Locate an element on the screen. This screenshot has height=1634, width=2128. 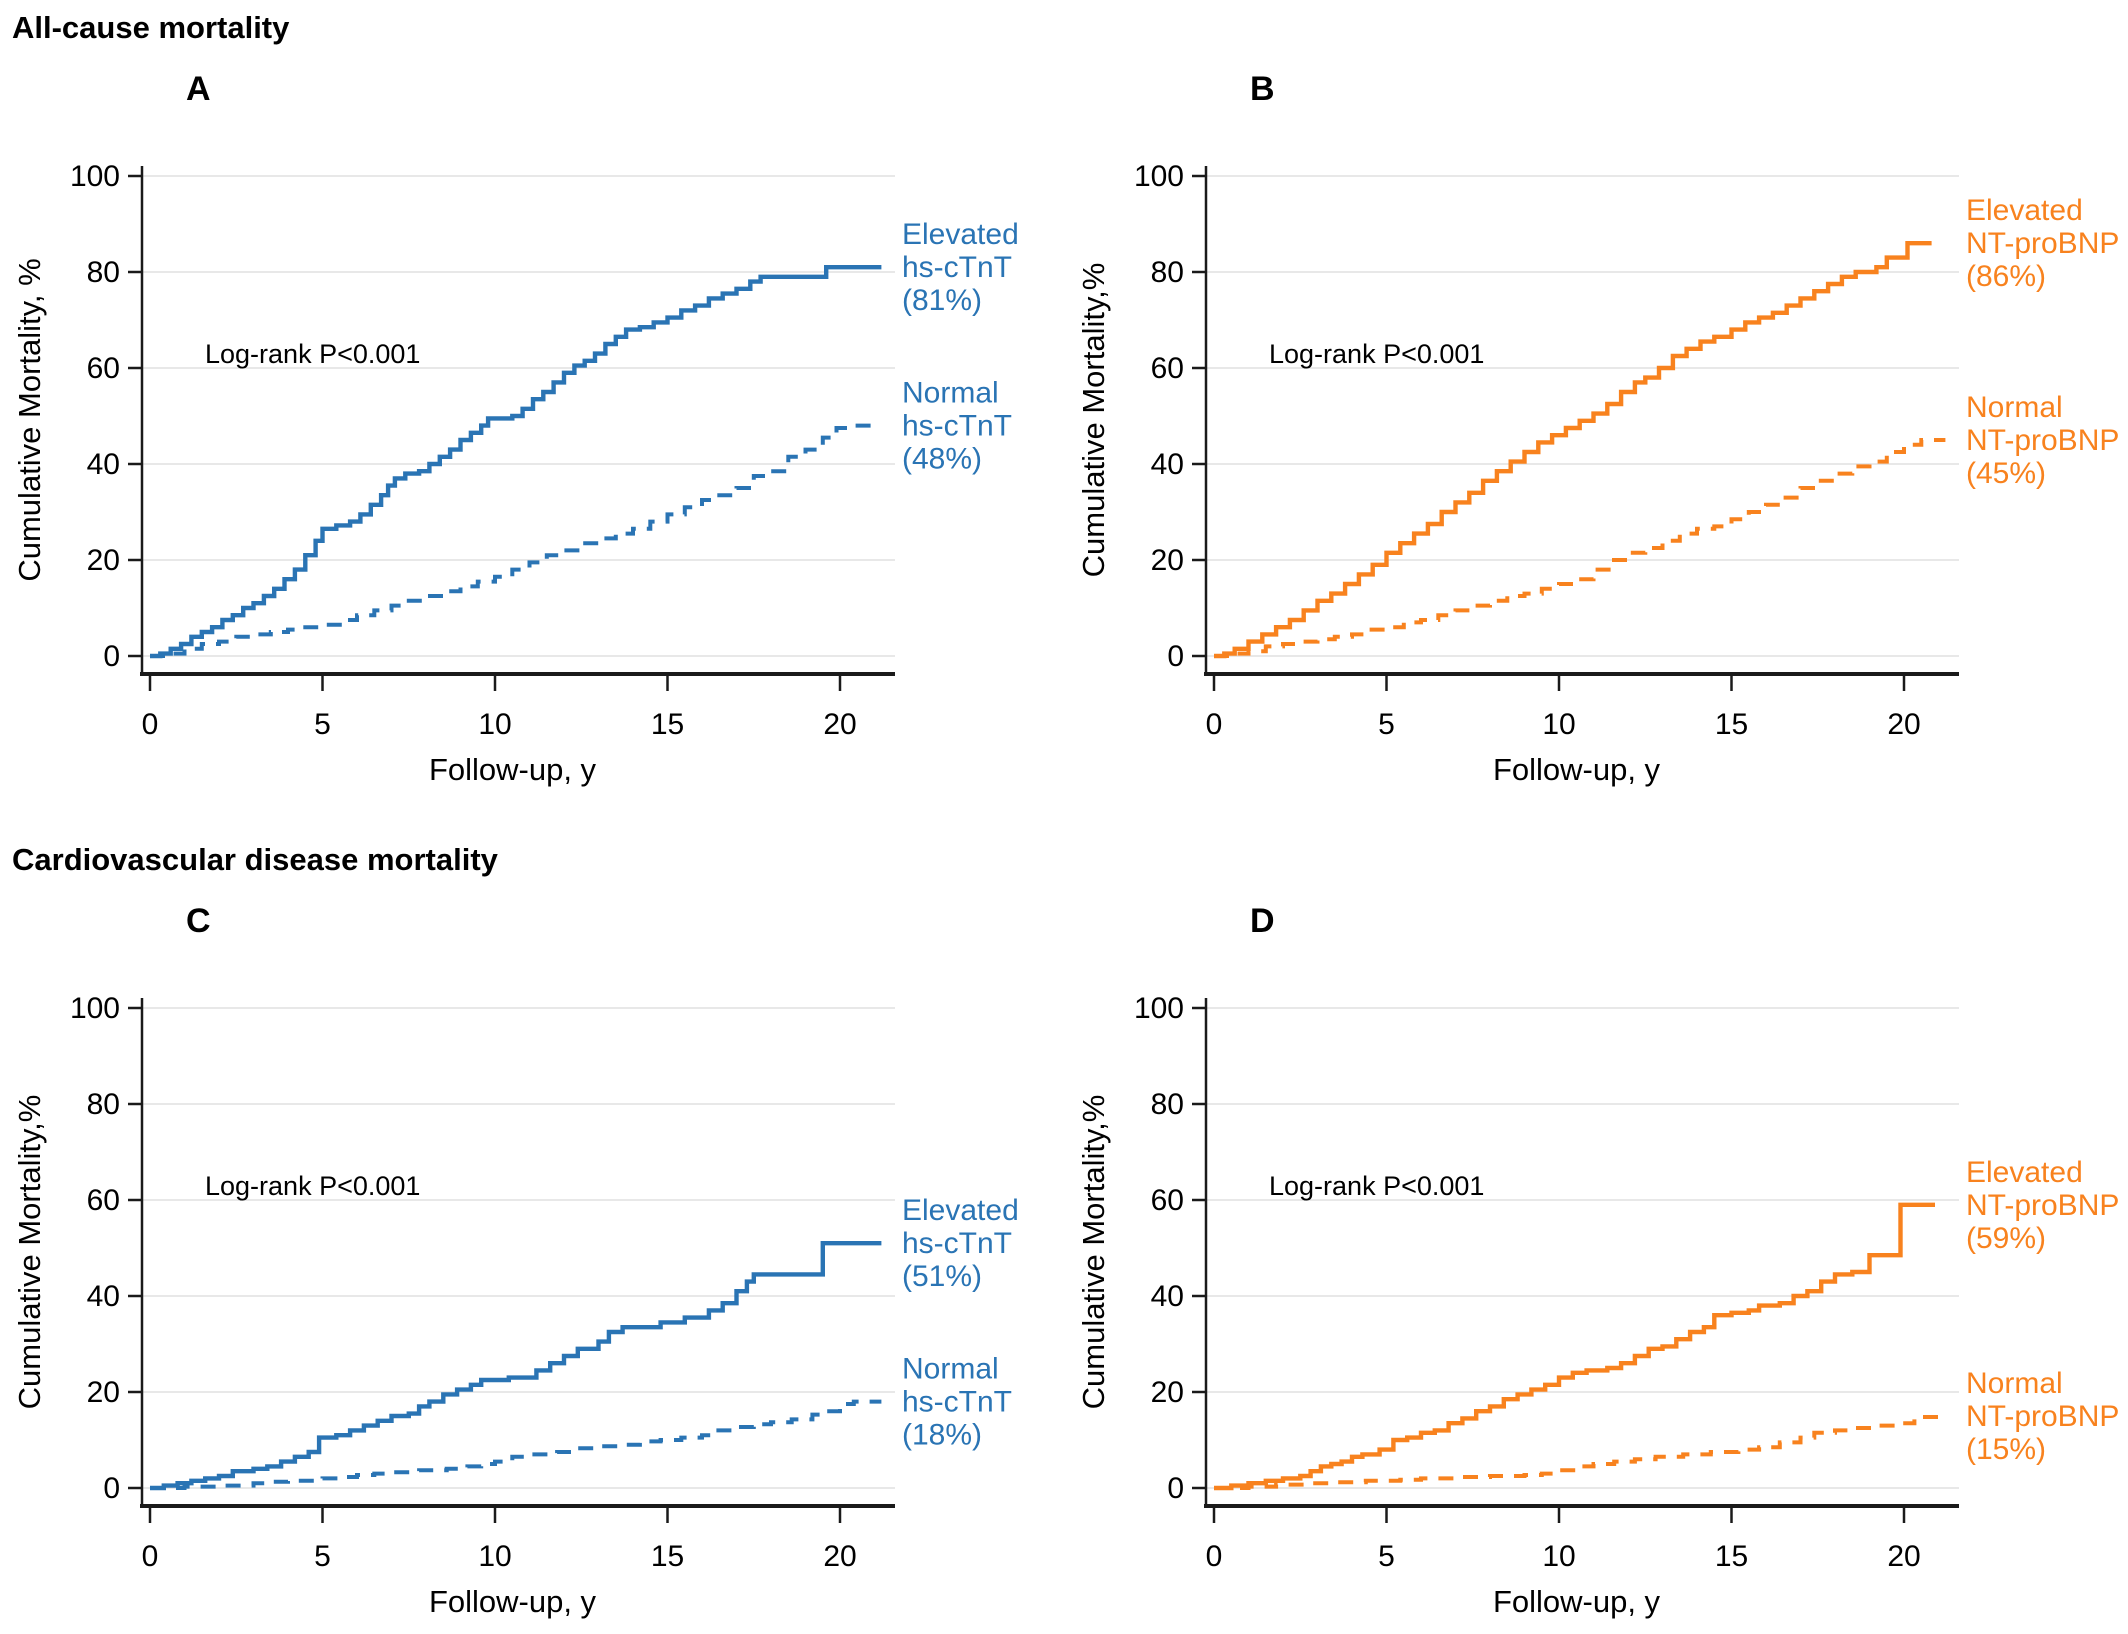
curve-label-normal-line3: (45%) is located at coordinates (2006, 473).